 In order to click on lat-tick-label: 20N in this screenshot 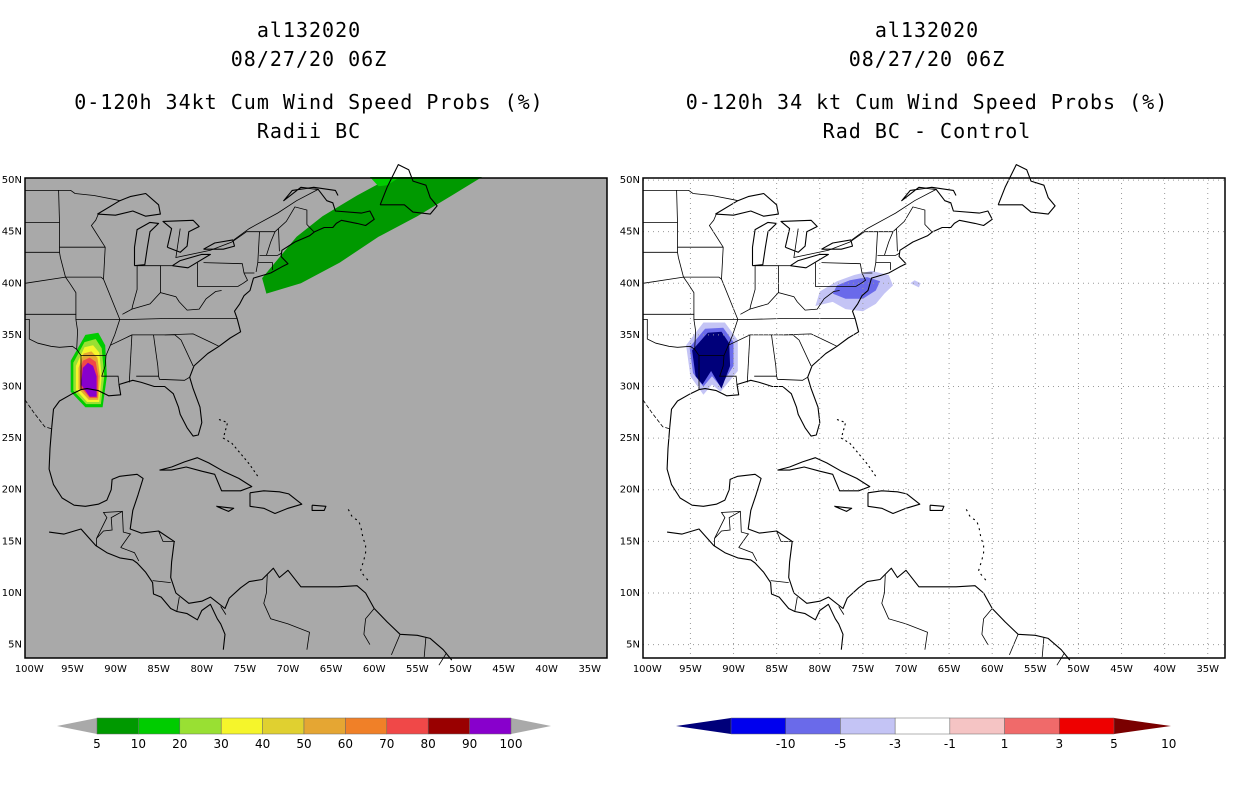, I will do `click(12, 490)`.